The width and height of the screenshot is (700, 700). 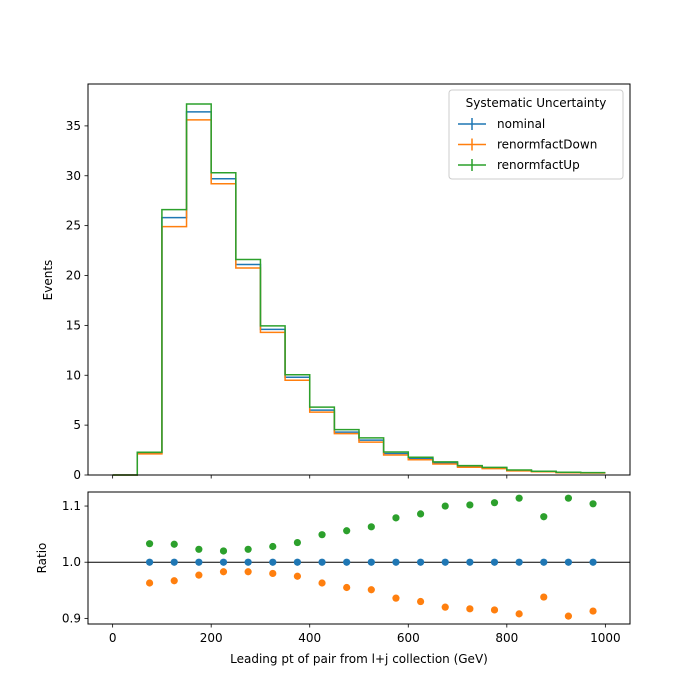 I want to click on main-y-tick-label: 5, so click(x=77, y=425).